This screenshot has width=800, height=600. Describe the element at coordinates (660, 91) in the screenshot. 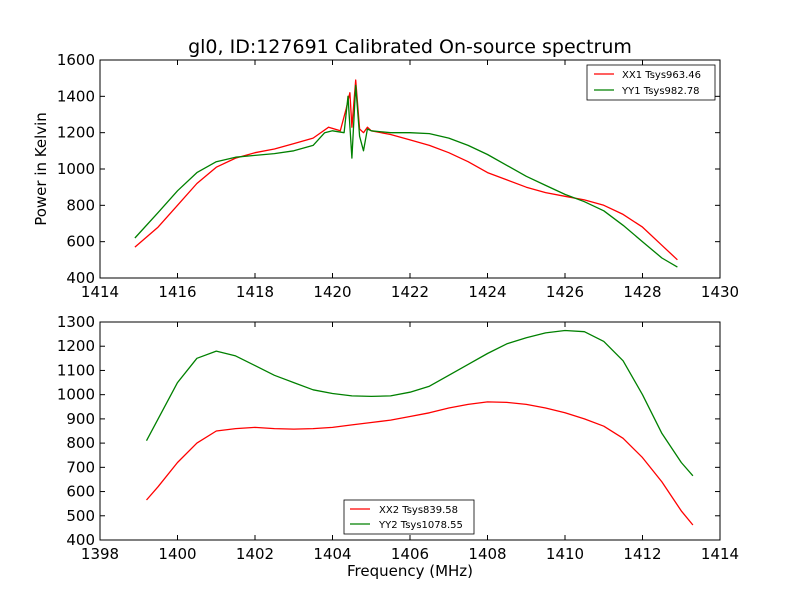

I see `top-legend-label-yy1: YY1 Tsys982.78` at that location.